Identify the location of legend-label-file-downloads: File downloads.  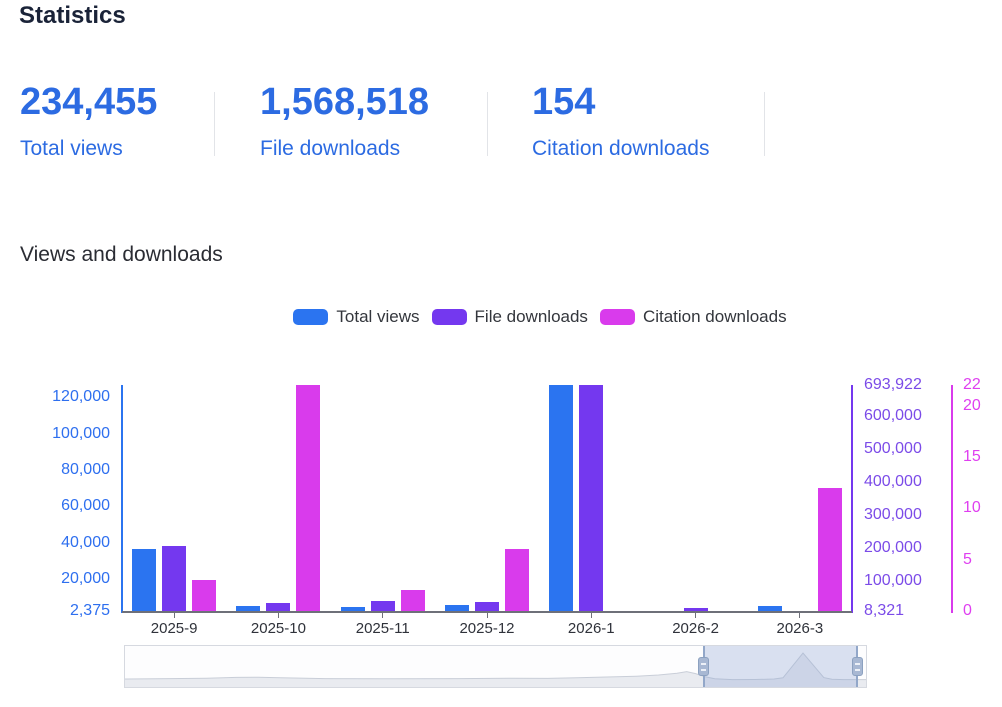
(531, 316).